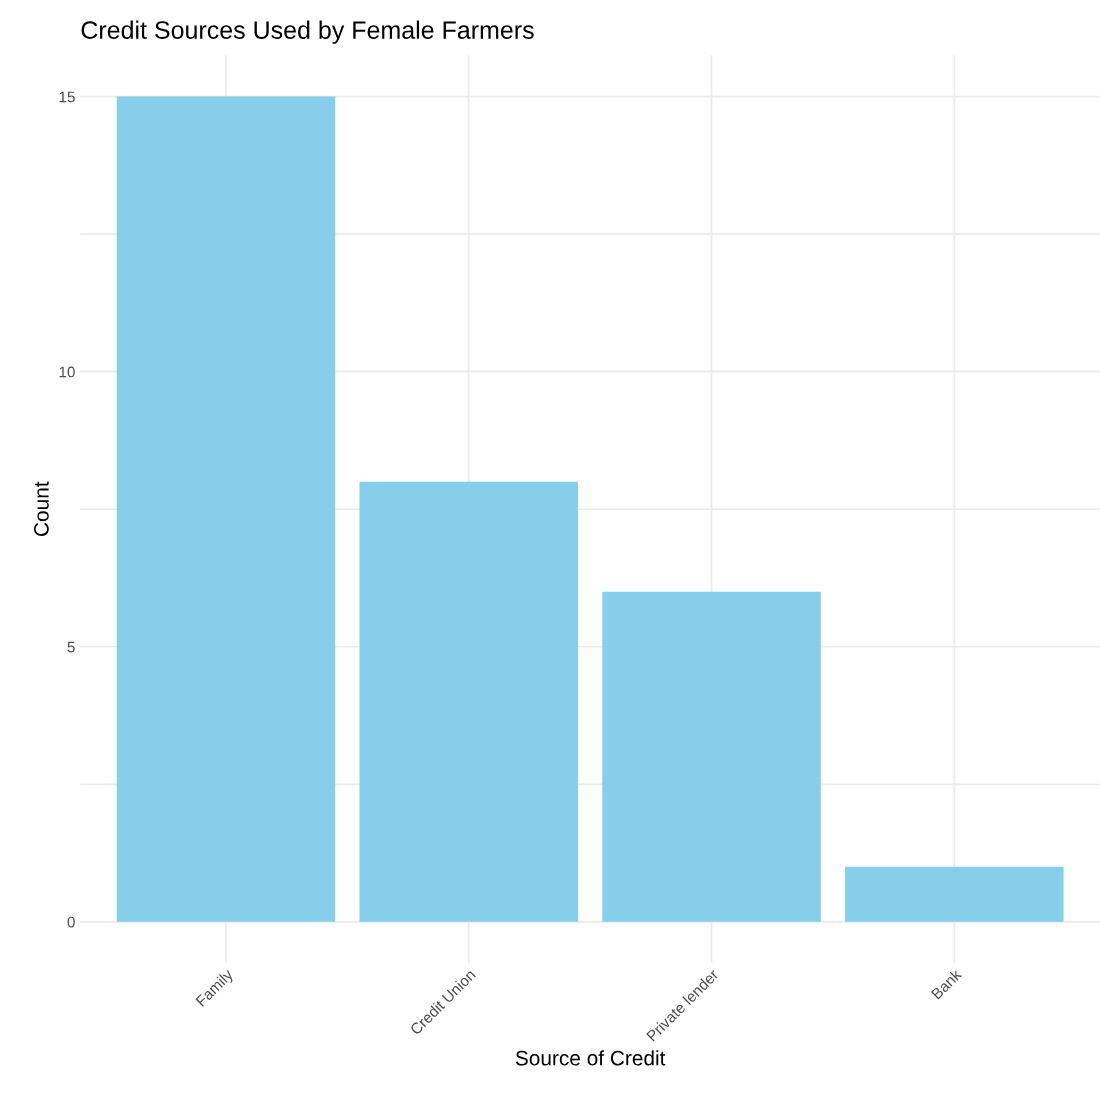 The width and height of the screenshot is (1100, 1107). I want to click on y-tick-label: 15, so click(67, 97).